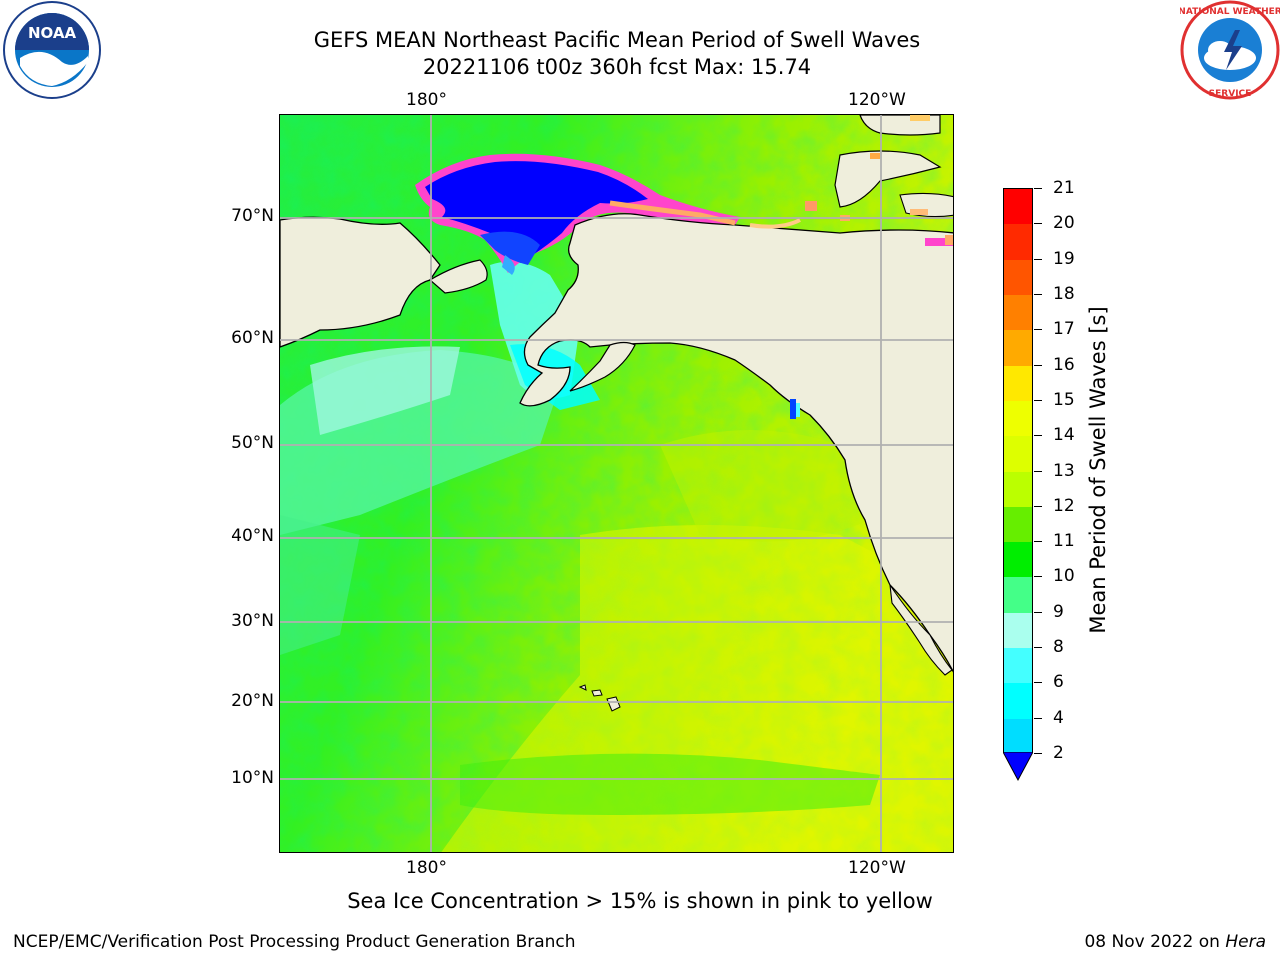 This screenshot has height=960, width=1280. I want to click on colorbar-label: 15, so click(1064, 399).